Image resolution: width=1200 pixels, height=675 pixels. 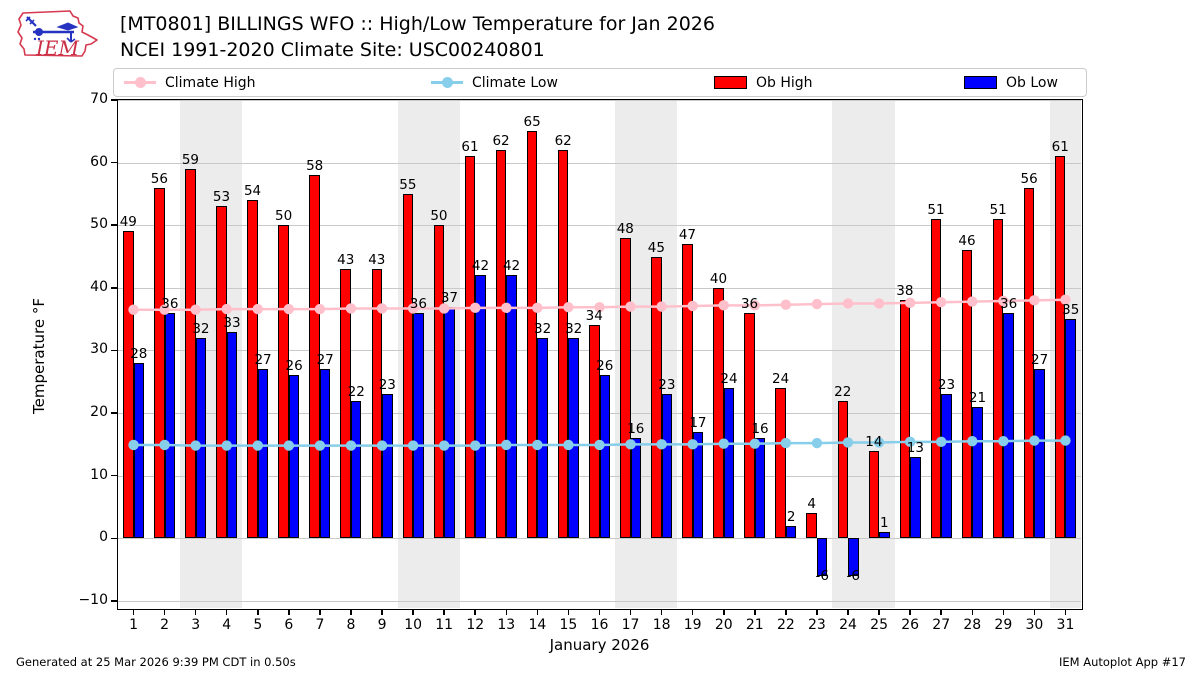 I want to click on x-tick-label: 28, so click(x=972, y=625).